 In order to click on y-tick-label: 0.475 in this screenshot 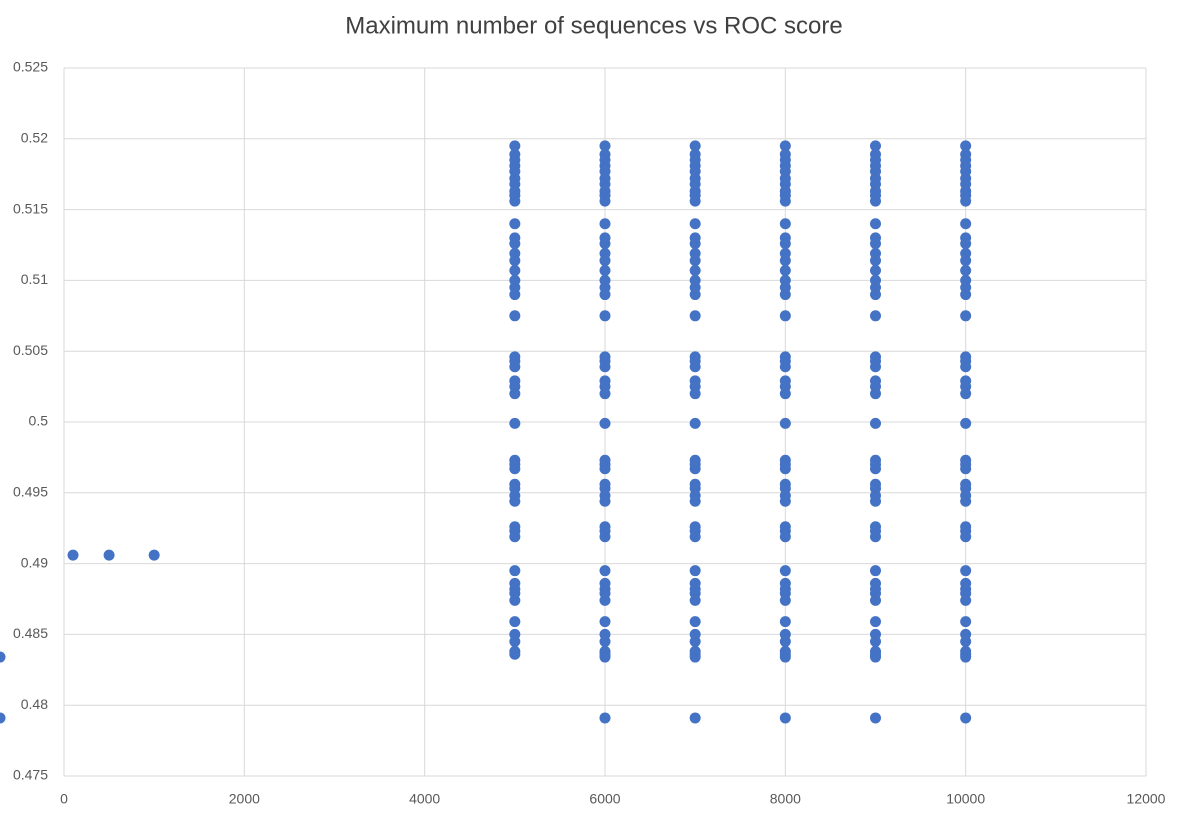, I will do `click(30, 775)`.